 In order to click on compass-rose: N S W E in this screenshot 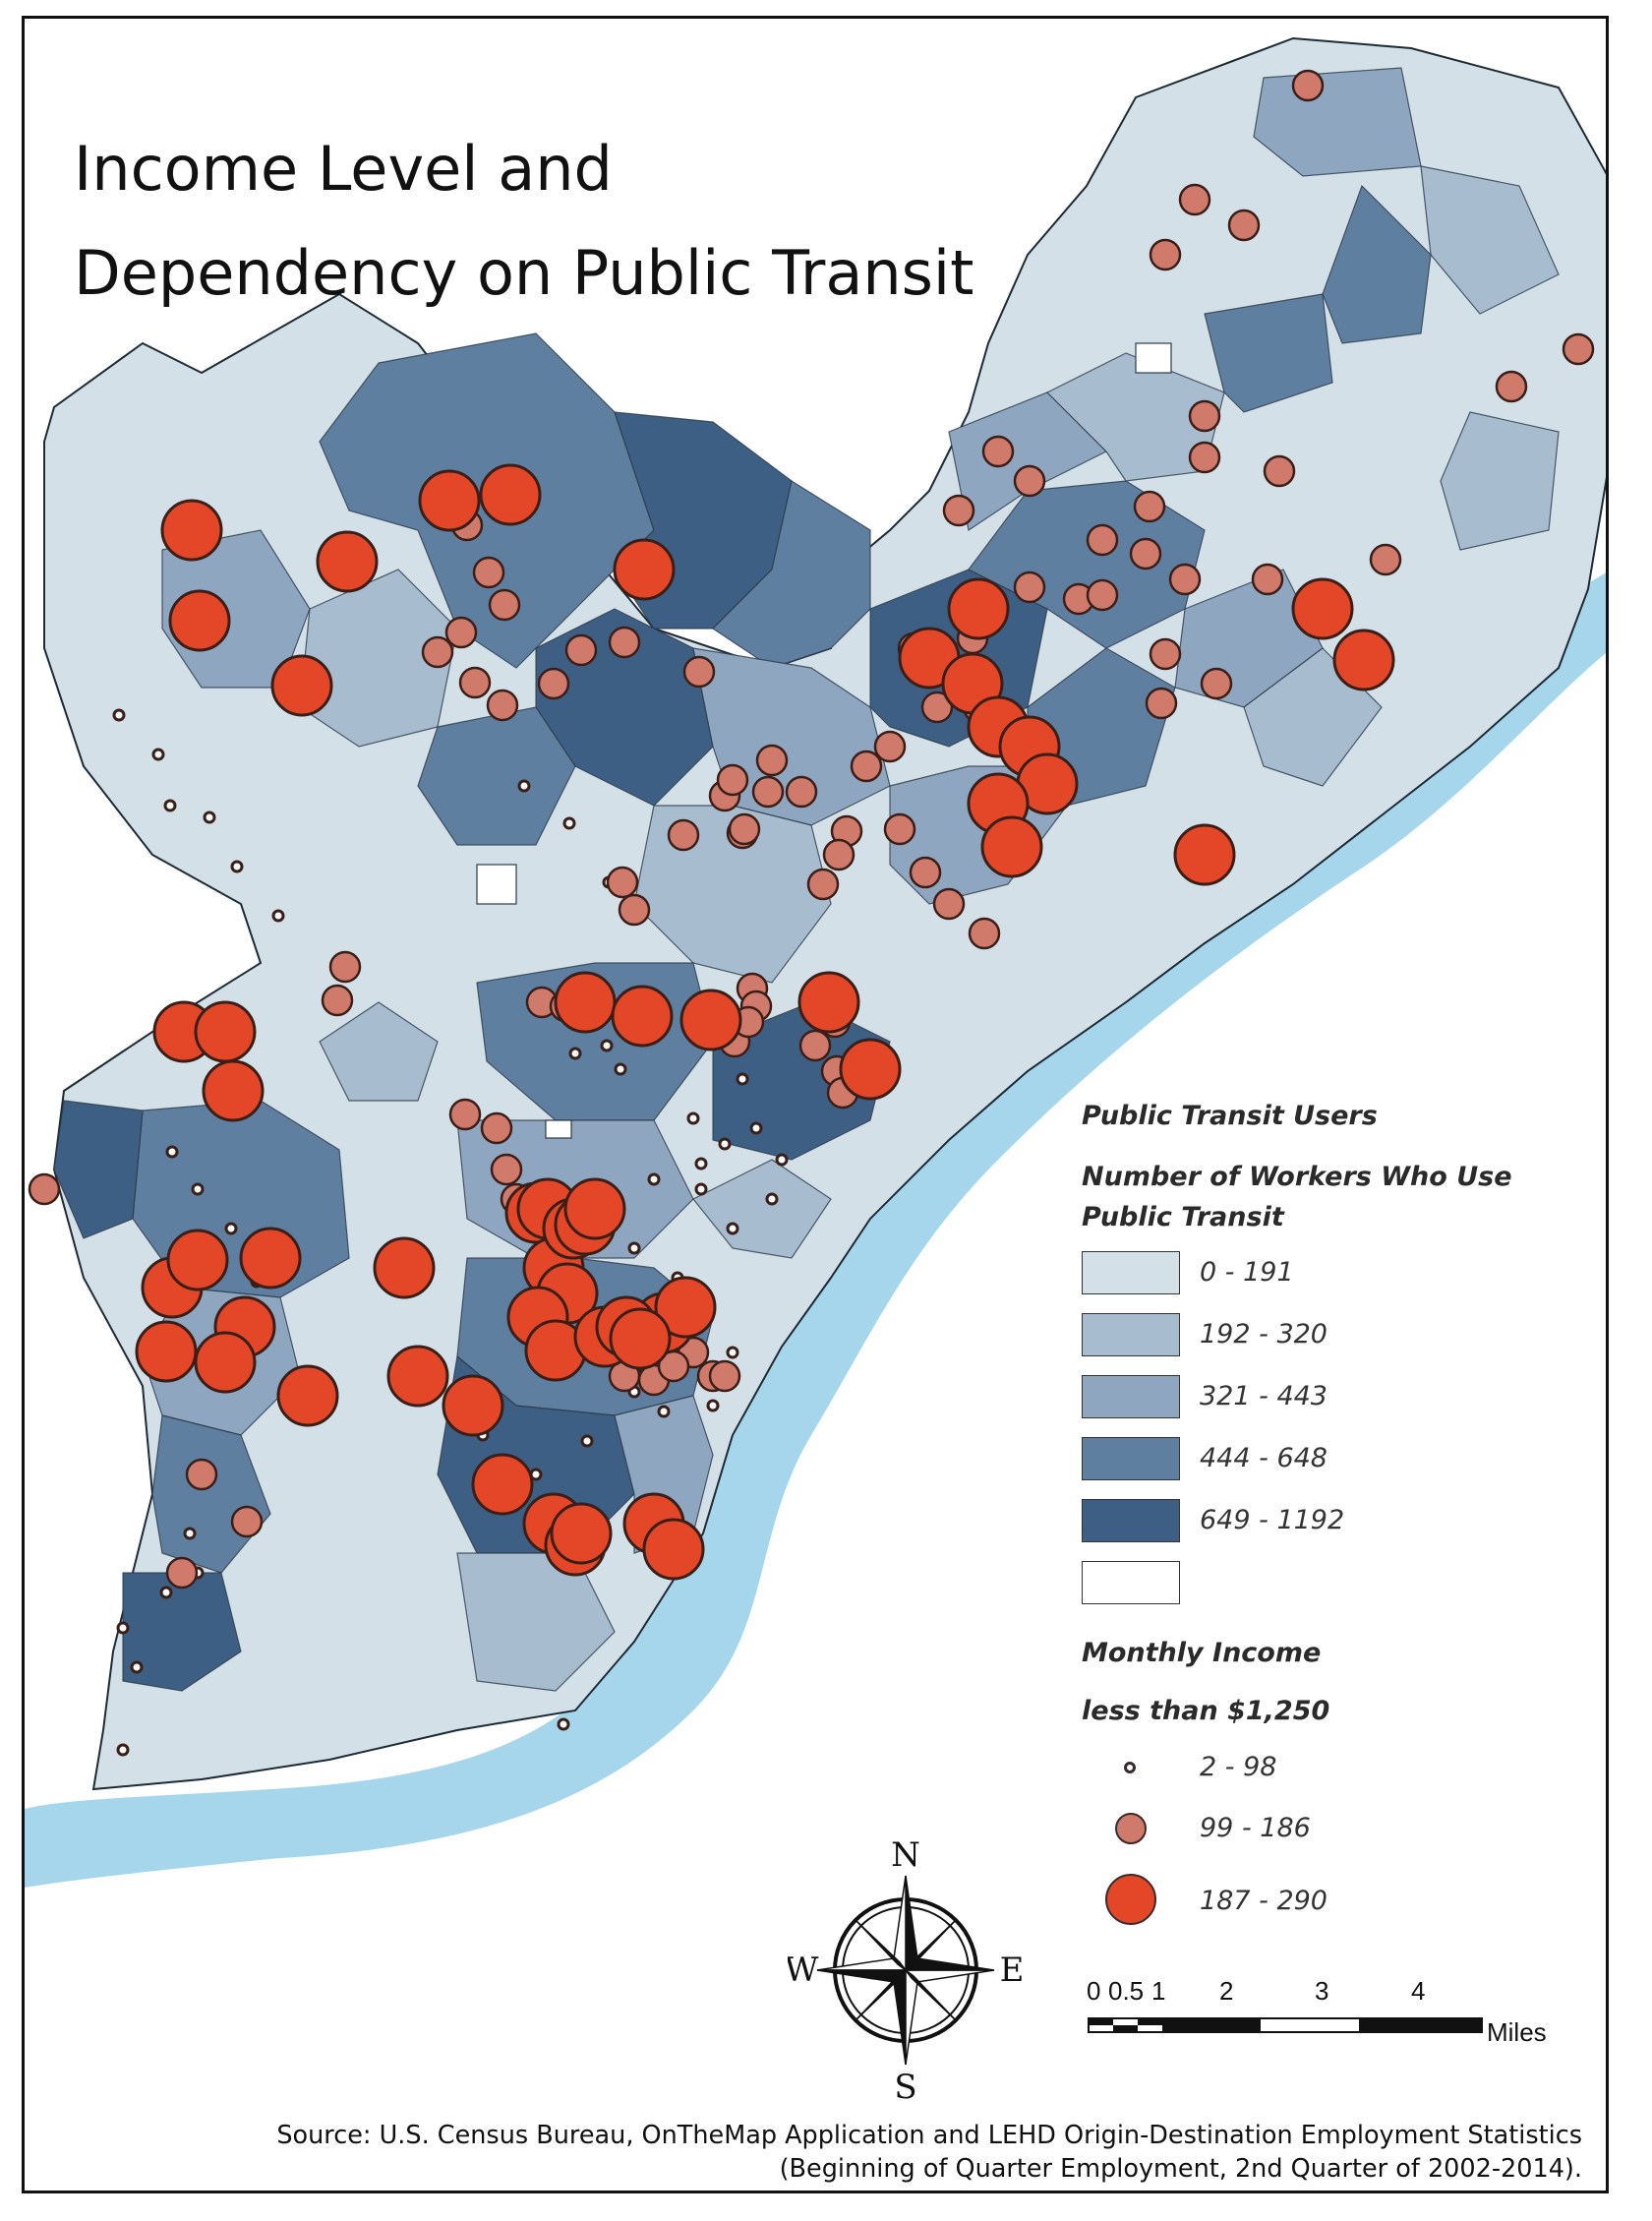, I will do `click(906, 1969)`.